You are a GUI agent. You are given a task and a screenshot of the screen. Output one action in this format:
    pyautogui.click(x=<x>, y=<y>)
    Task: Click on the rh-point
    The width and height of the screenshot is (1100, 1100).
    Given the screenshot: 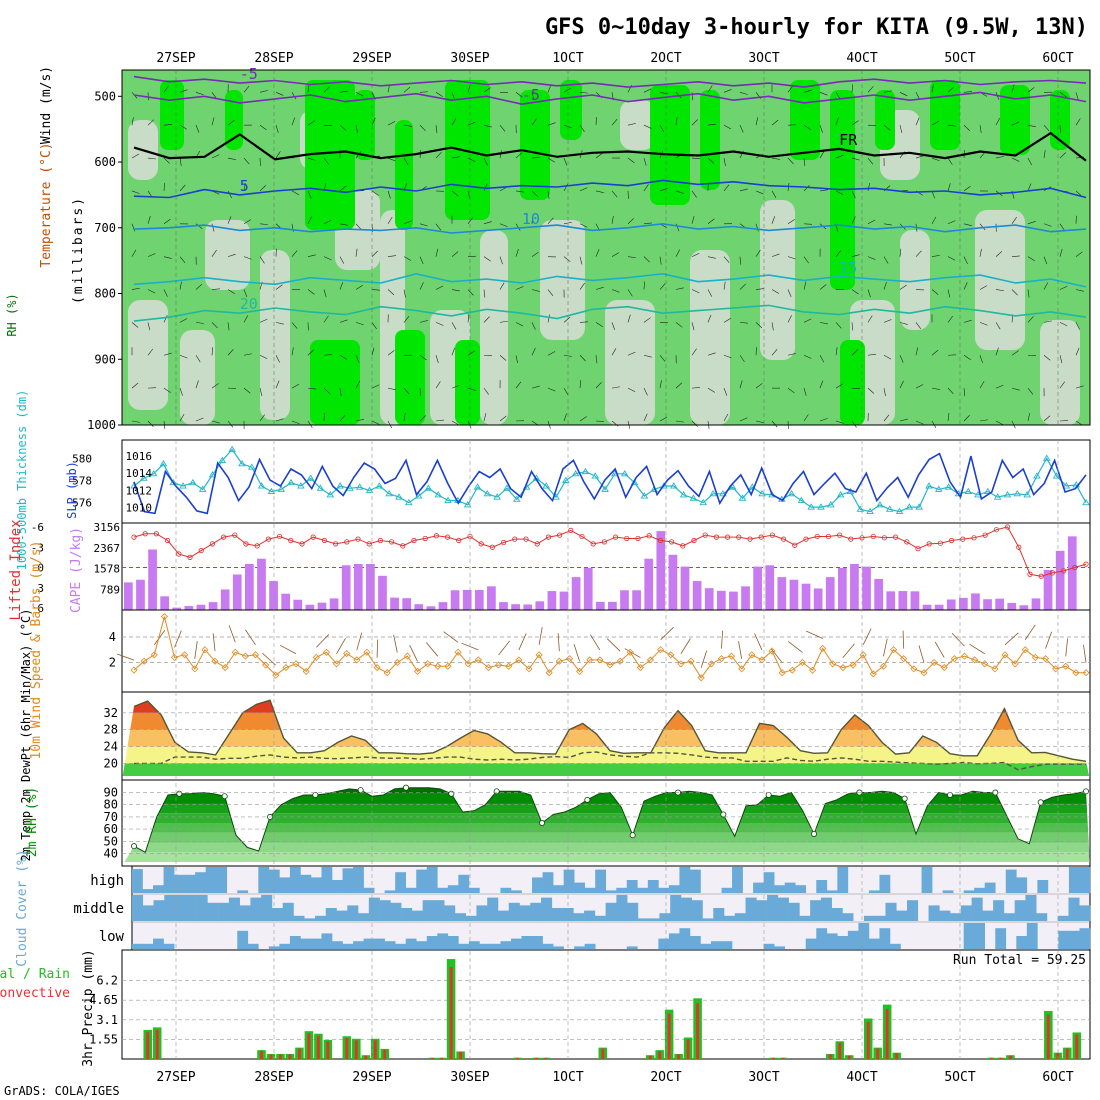 What is the action you would take?
    pyautogui.click(x=224, y=796)
    